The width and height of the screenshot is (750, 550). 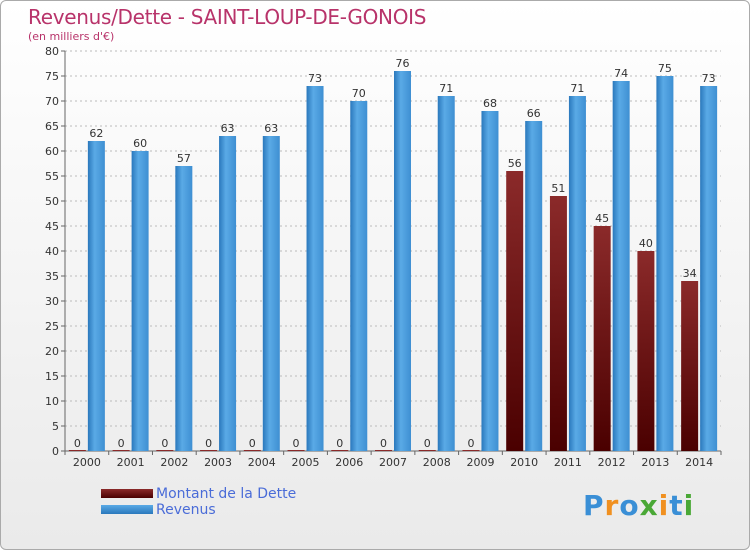 I want to click on data-label-revenus: 70, so click(x=359, y=93).